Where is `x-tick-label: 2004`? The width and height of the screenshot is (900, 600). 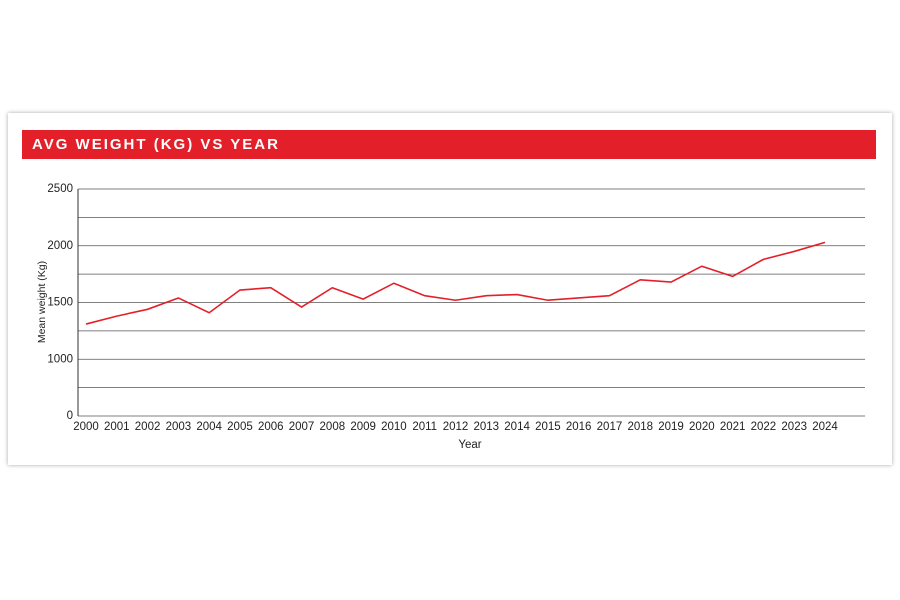
x-tick-label: 2004 is located at coordinates (209, 427).